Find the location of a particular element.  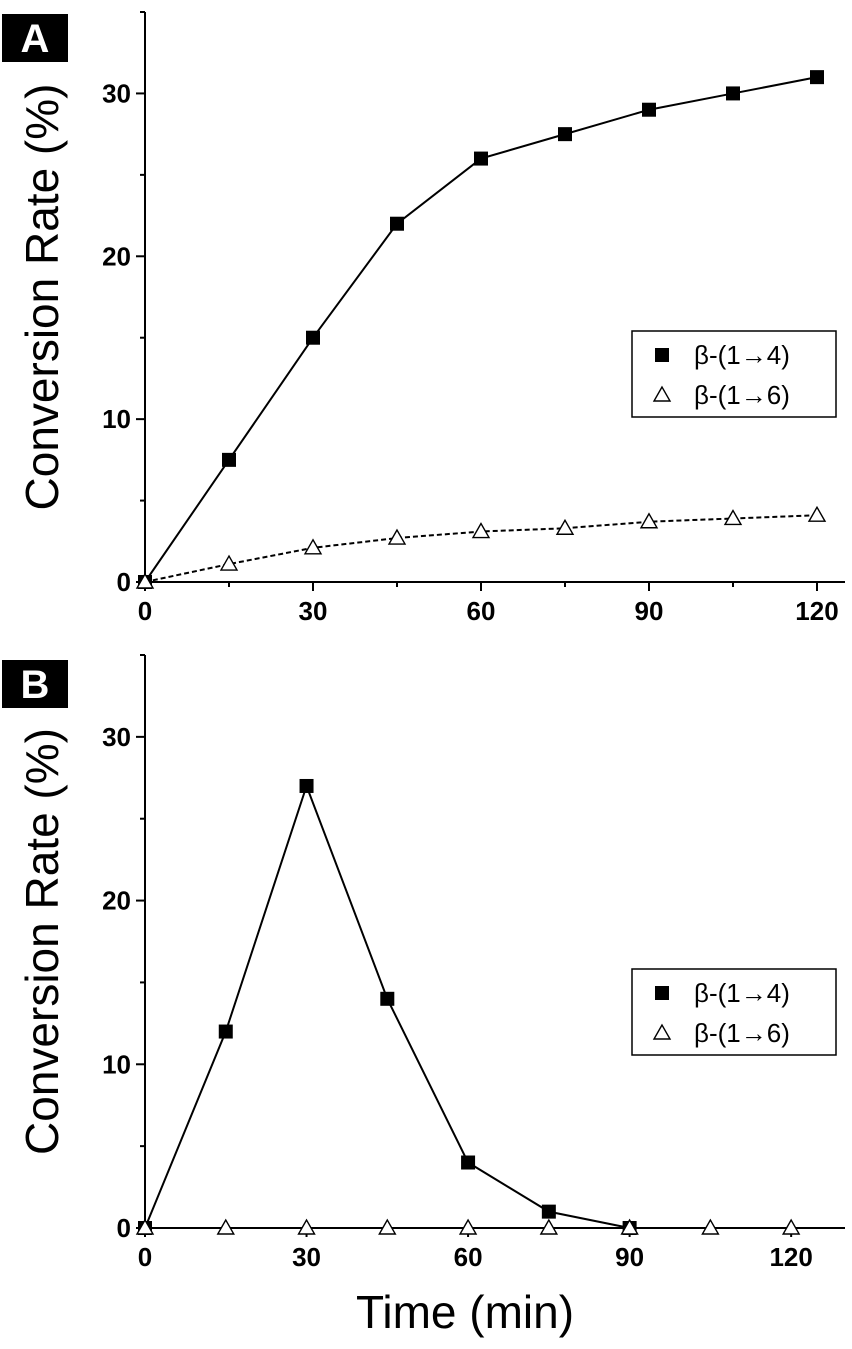

panel-label: A is located at coordinates (35, 39).